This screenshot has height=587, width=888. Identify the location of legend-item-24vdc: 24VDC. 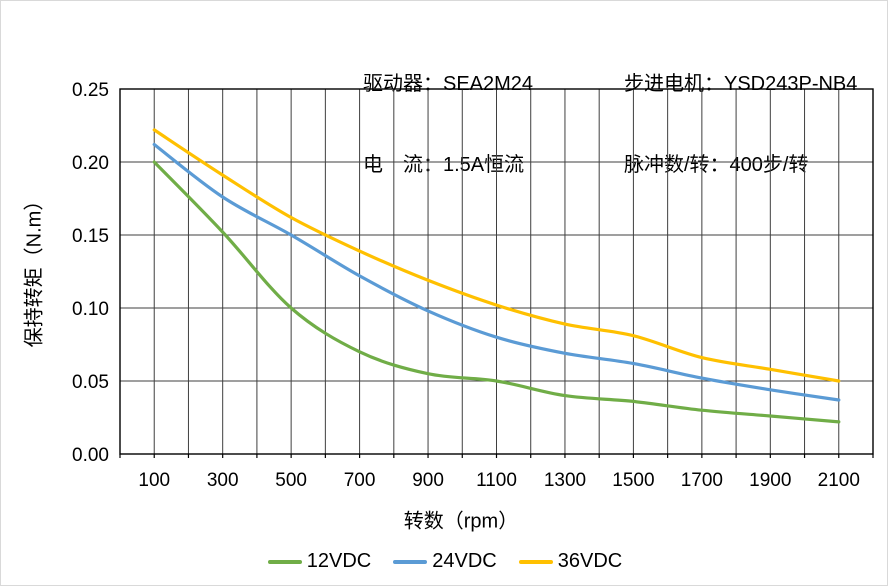
(445, 561).